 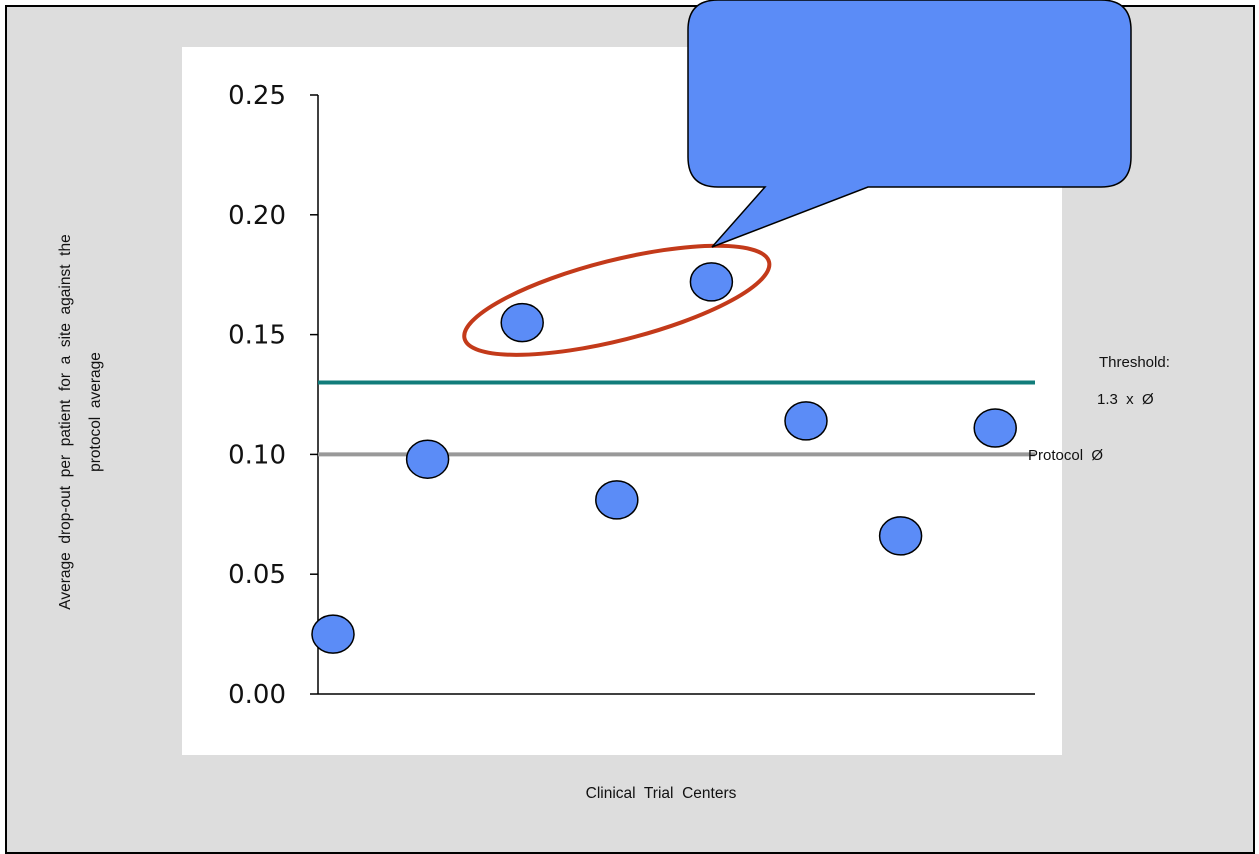 I want to click on x-axis-title: Clinical Trial Centers, so click(x=661, y=793).